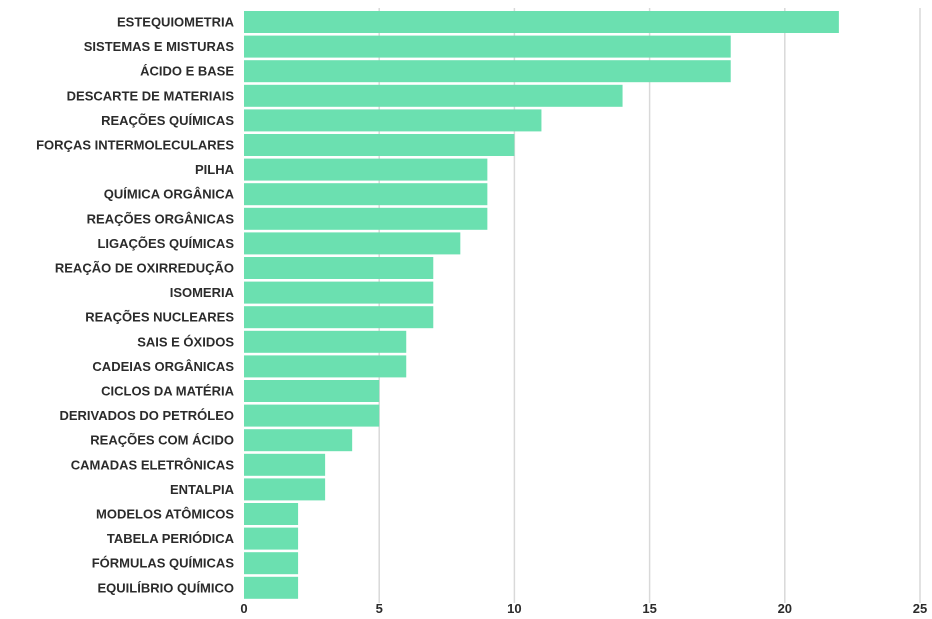 This screenshot has height=619, width=932. I want to click on category-label: DERIVADOS DO PETRÓLEO, so click(146, 415).